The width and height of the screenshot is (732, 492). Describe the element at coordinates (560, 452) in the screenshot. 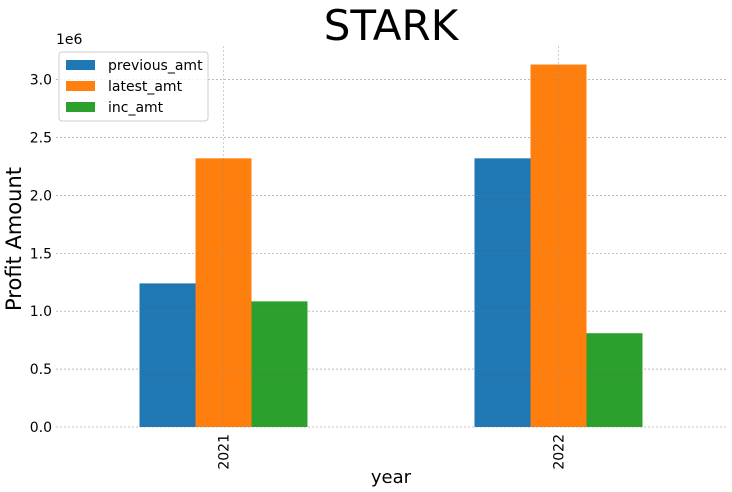

I see `x-tick-label: 2022` at that location.